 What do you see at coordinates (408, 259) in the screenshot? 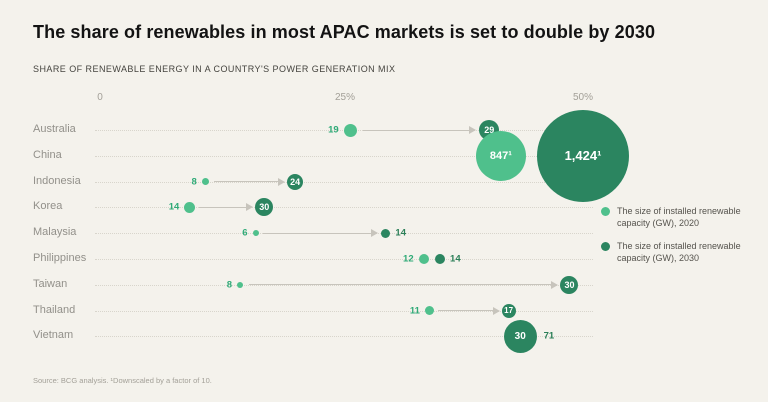
I see `capacity-value-label: 12` at bounding box center [408, 259].